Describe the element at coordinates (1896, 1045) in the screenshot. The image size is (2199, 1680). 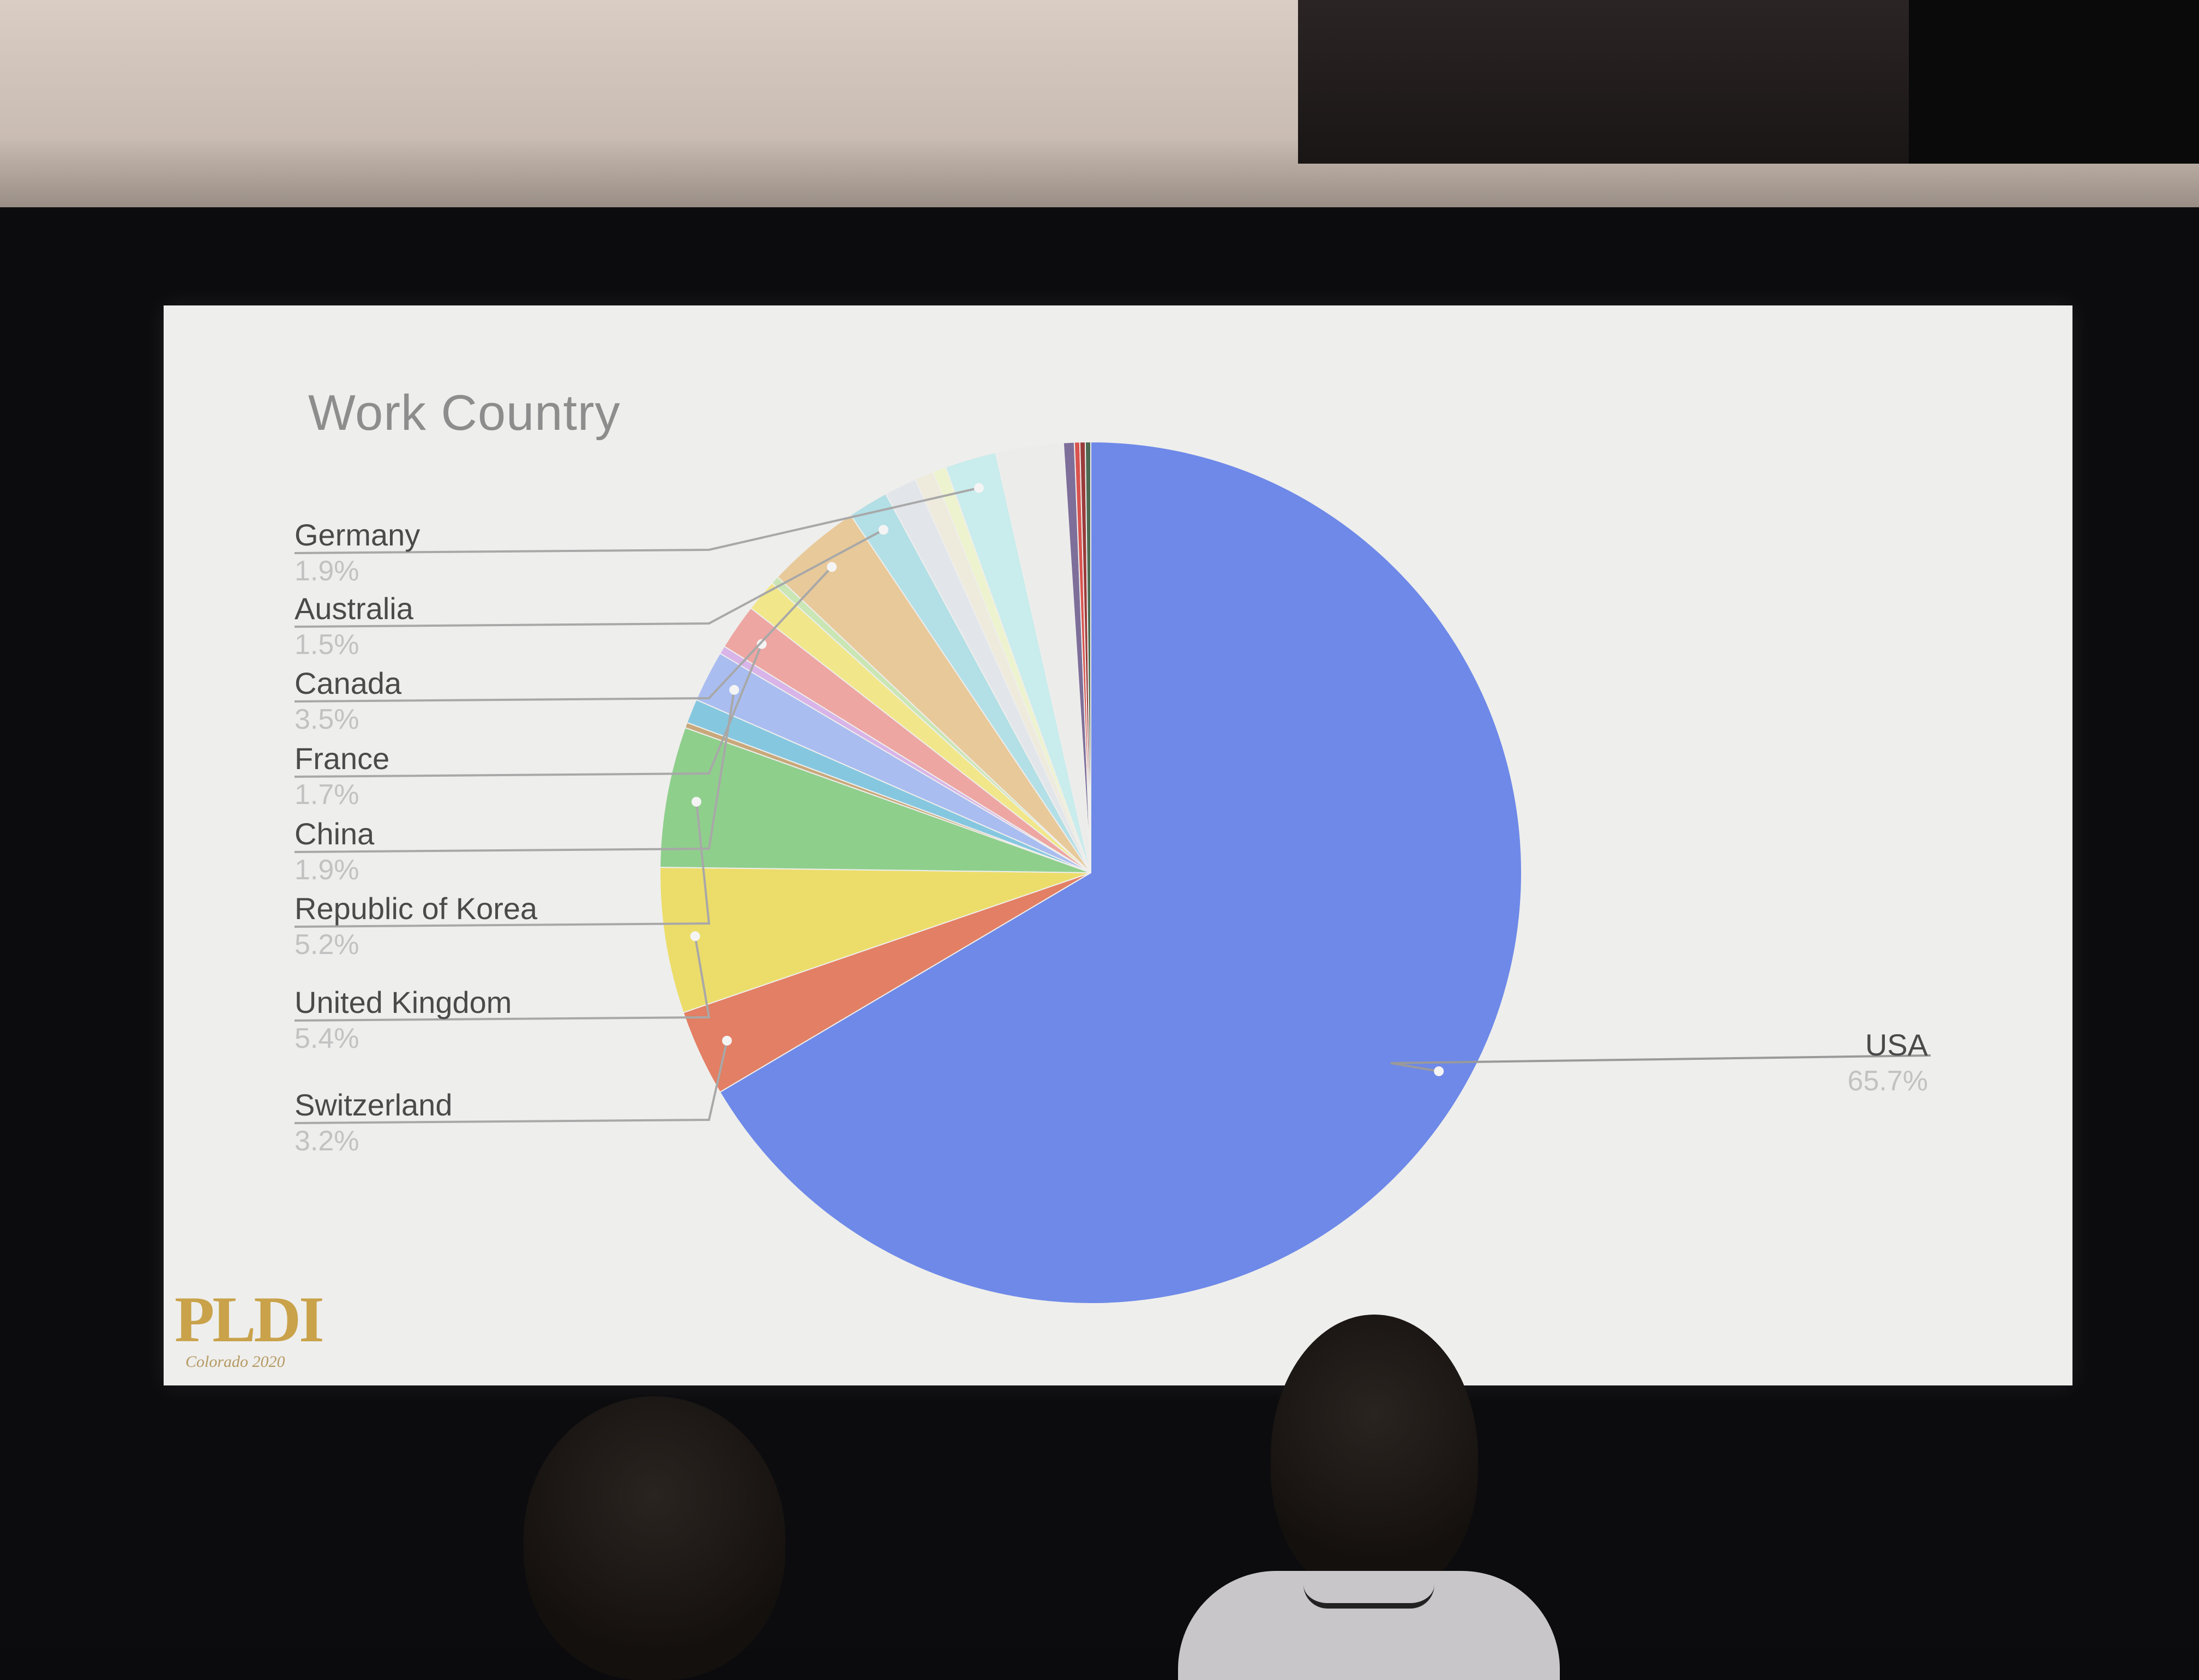
I see `callout-label-usa: USA` at that location.